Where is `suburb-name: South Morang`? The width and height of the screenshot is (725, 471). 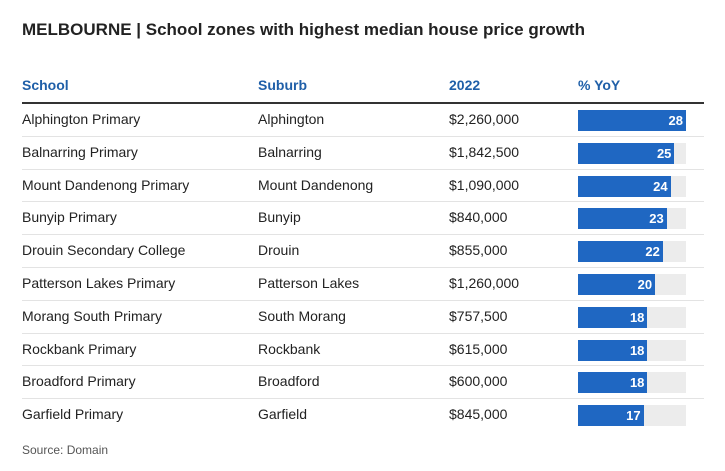 suburb-name: South Morang is located at coordinates (302, 315).